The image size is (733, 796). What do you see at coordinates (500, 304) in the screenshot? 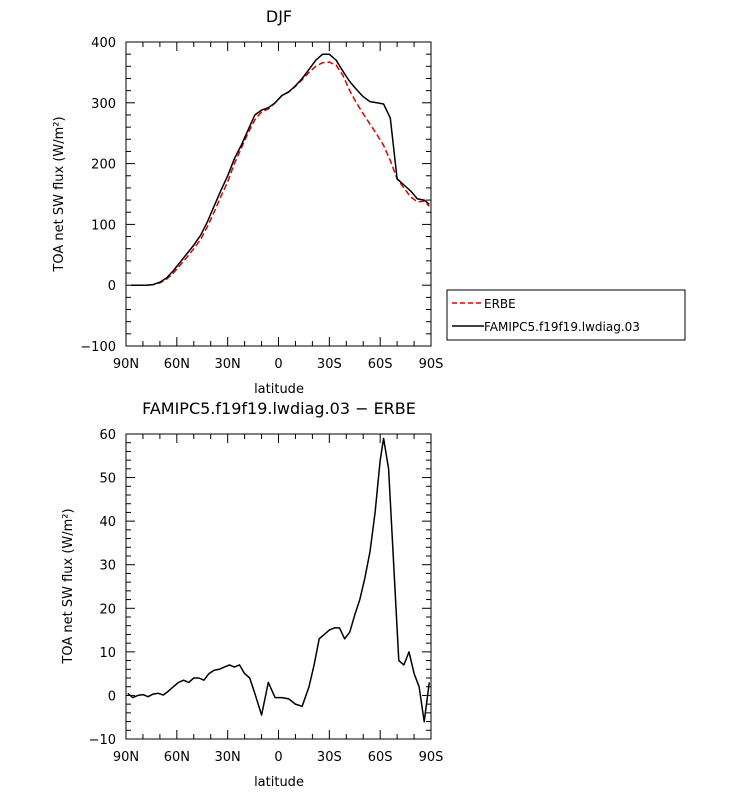
I see `legend-label-erbe: ERBE` at bounding box center [500, 304].